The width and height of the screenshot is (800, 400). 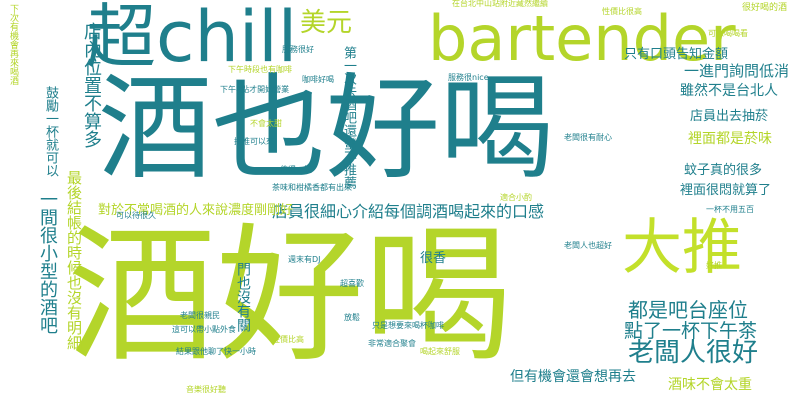 What do you see at coordinates (691, 331) in the screenshot?
I see `word: 點了一杯下午茶` at bounding box center [691, 331].